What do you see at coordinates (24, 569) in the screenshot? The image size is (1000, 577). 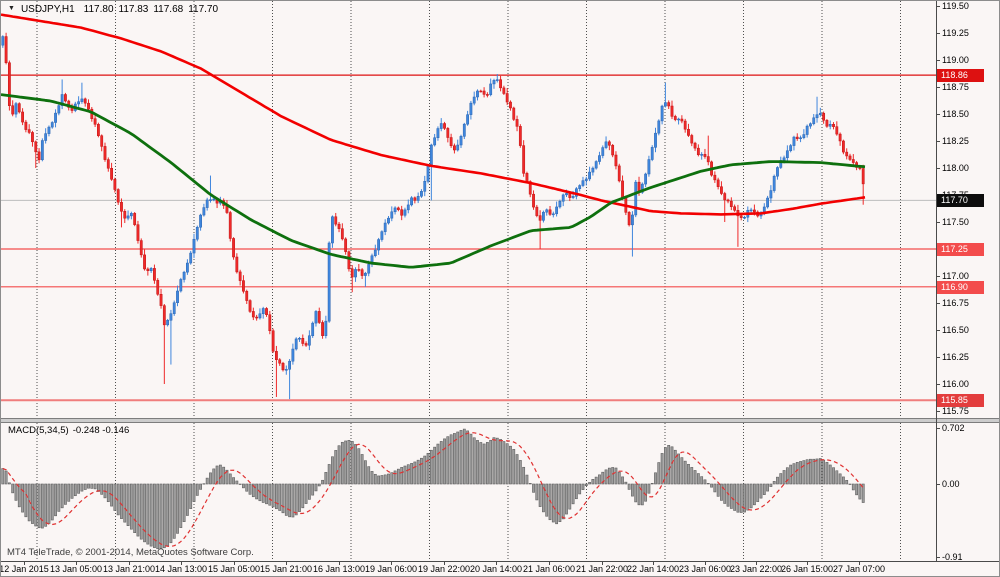 I see `time-axis-label: 12 Jan 2015` at bounding box center [24, 569].